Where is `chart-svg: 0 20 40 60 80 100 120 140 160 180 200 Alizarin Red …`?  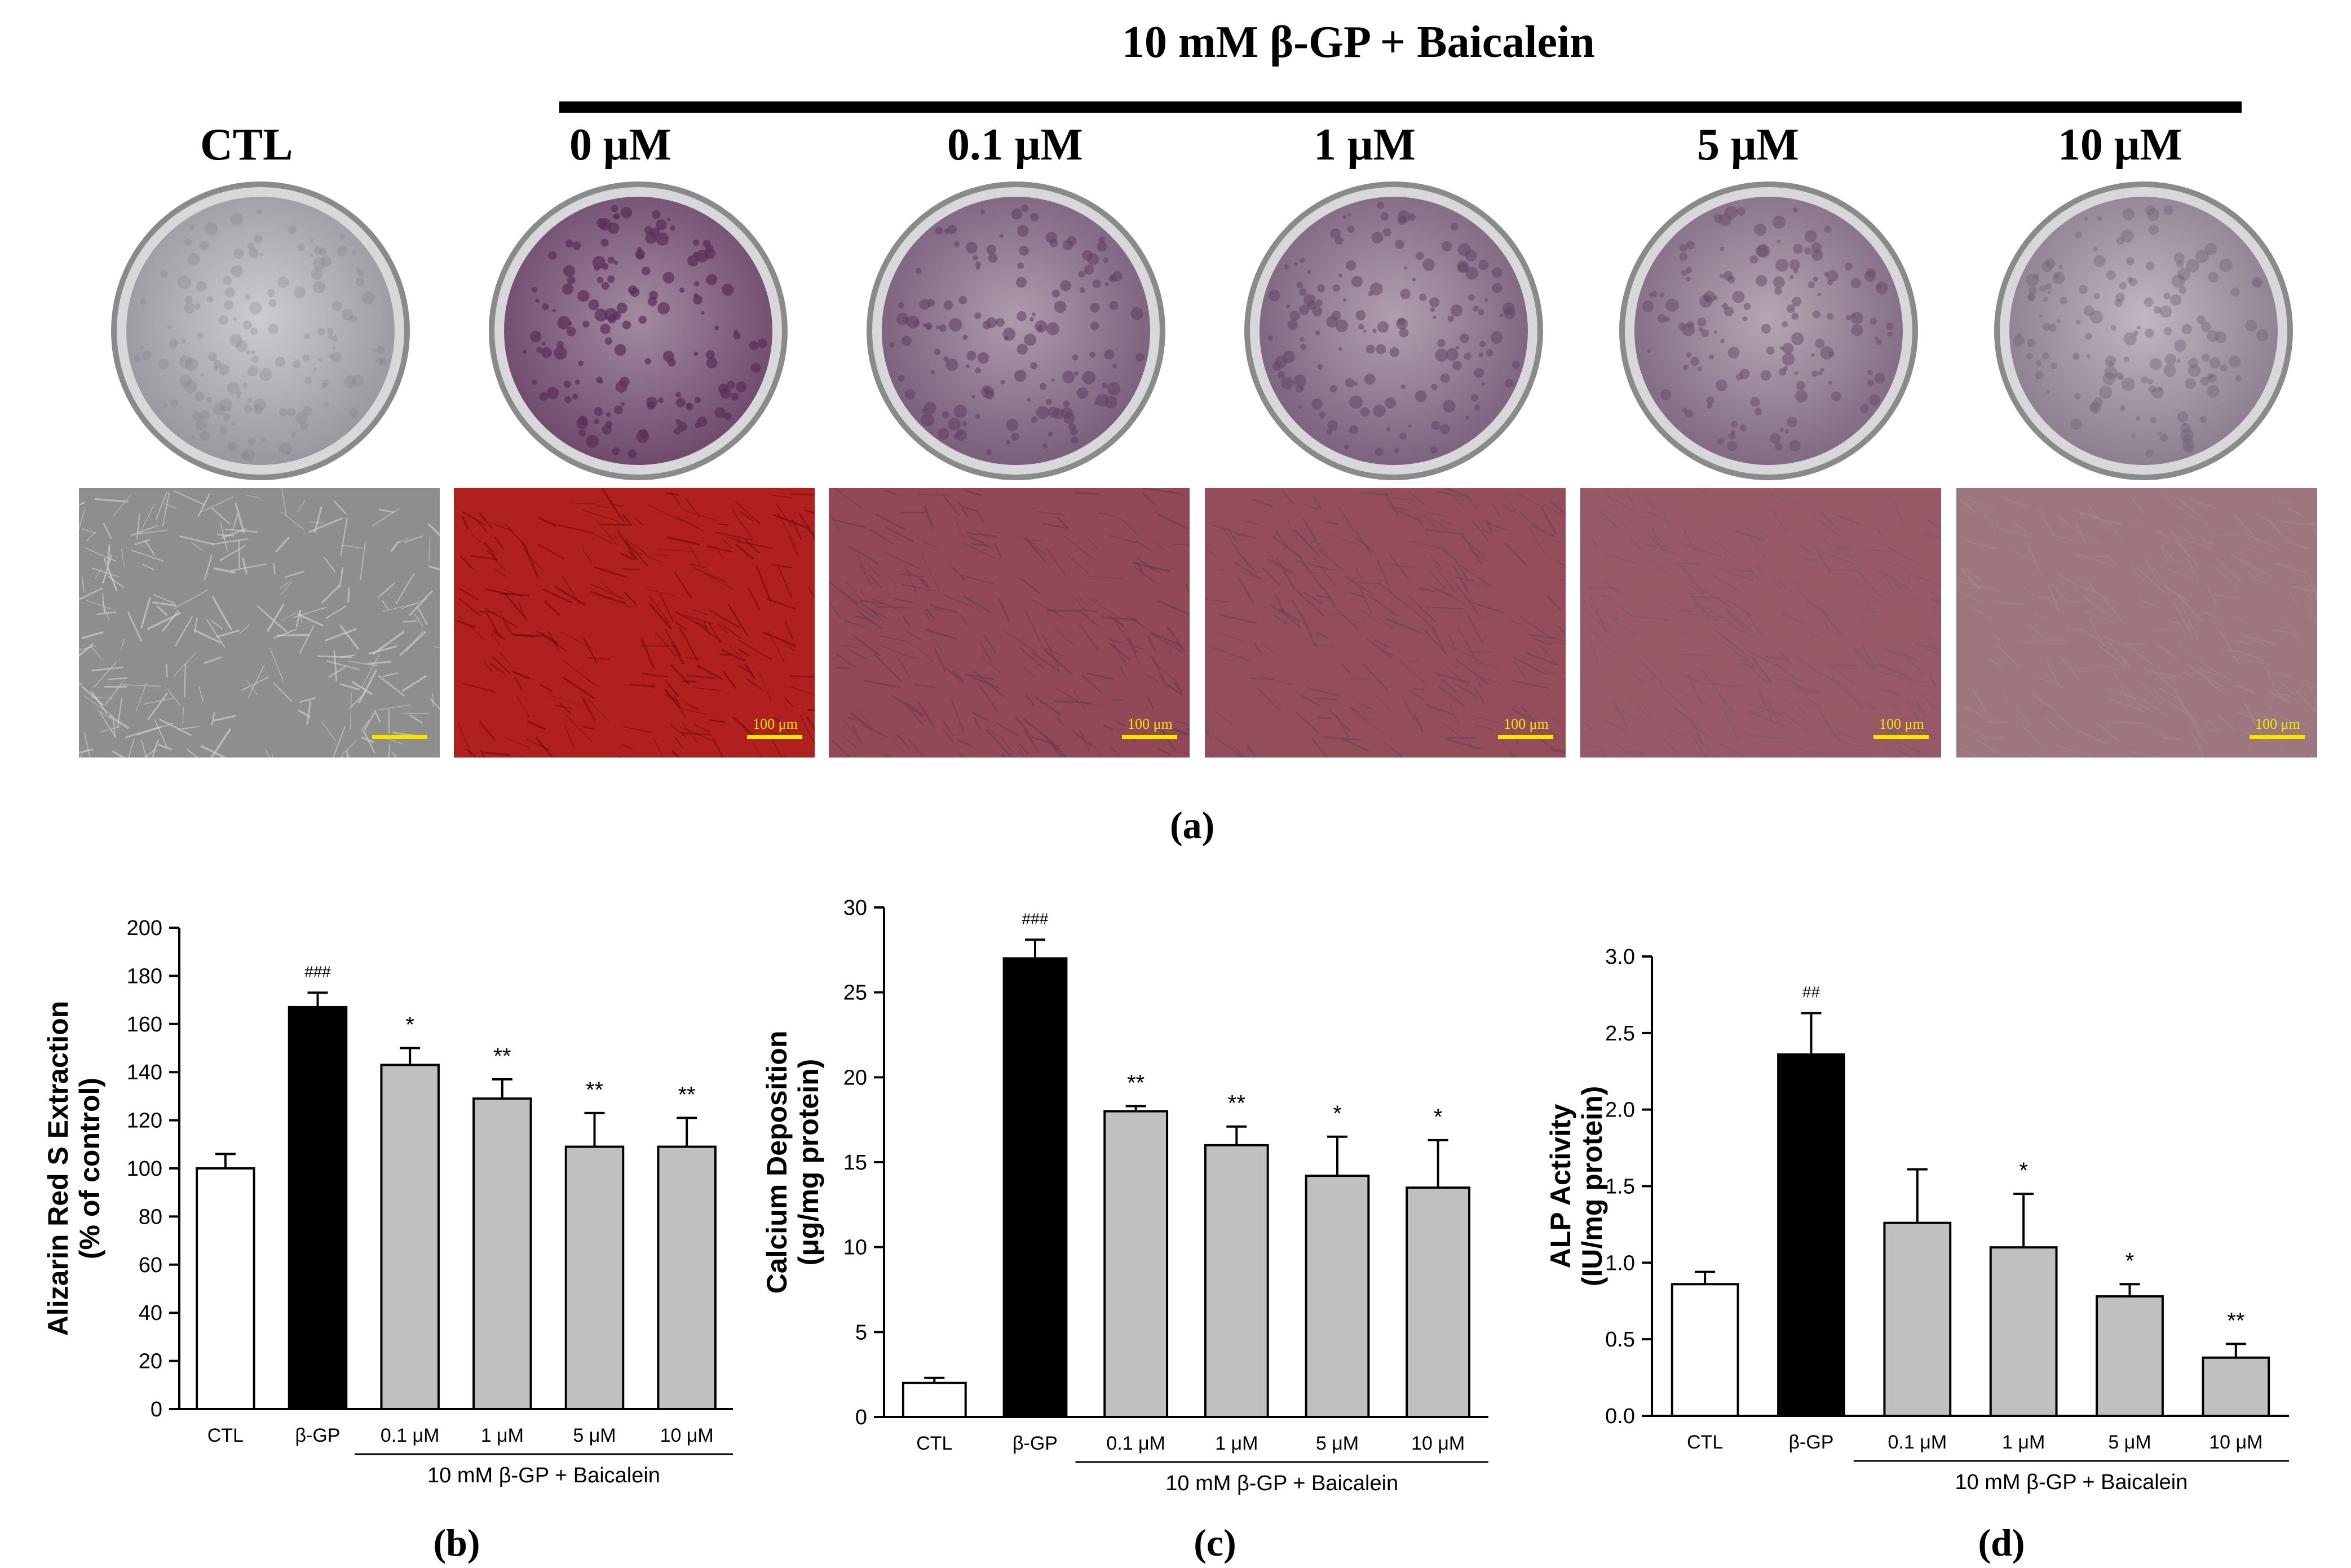 chart-svg: 0 20 40 60 80 100 120 140 160 180 200 Alizarin Red … is located at coordinates (387, 1240).